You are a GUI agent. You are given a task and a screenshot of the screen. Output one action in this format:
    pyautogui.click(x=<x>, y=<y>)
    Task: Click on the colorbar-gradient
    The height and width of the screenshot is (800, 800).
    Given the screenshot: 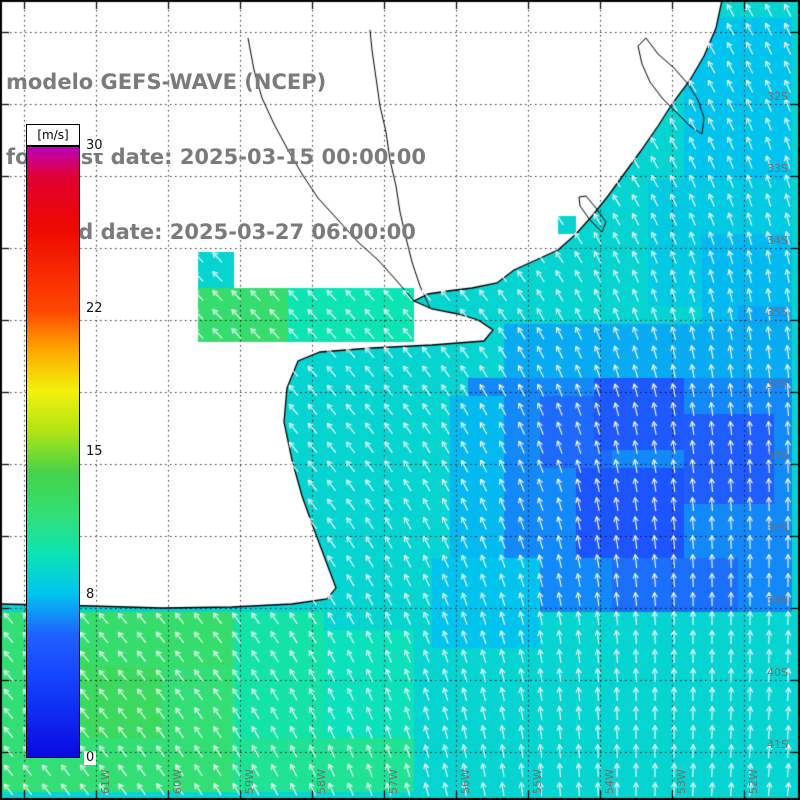 What is the action you would take?
    pyautogui.click(x=53, y=452)
    